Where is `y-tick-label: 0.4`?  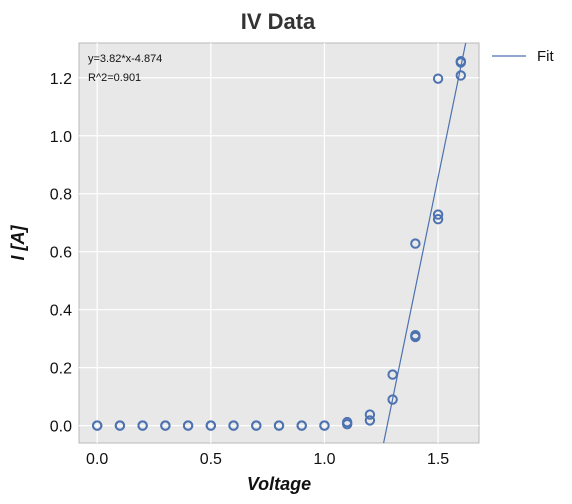 y-tick-label: 0.4 is located at coordinates (61, 311).